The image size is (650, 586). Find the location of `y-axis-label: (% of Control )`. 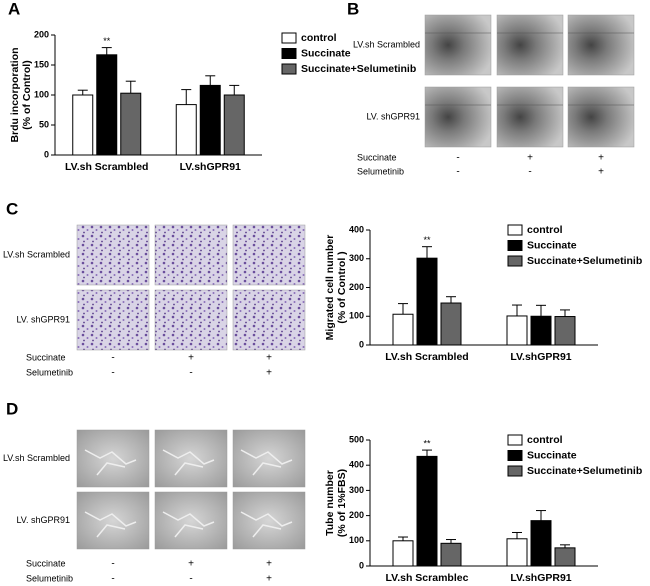

y-axis-label: (% of Control ) is located at coordinates (342, 287).